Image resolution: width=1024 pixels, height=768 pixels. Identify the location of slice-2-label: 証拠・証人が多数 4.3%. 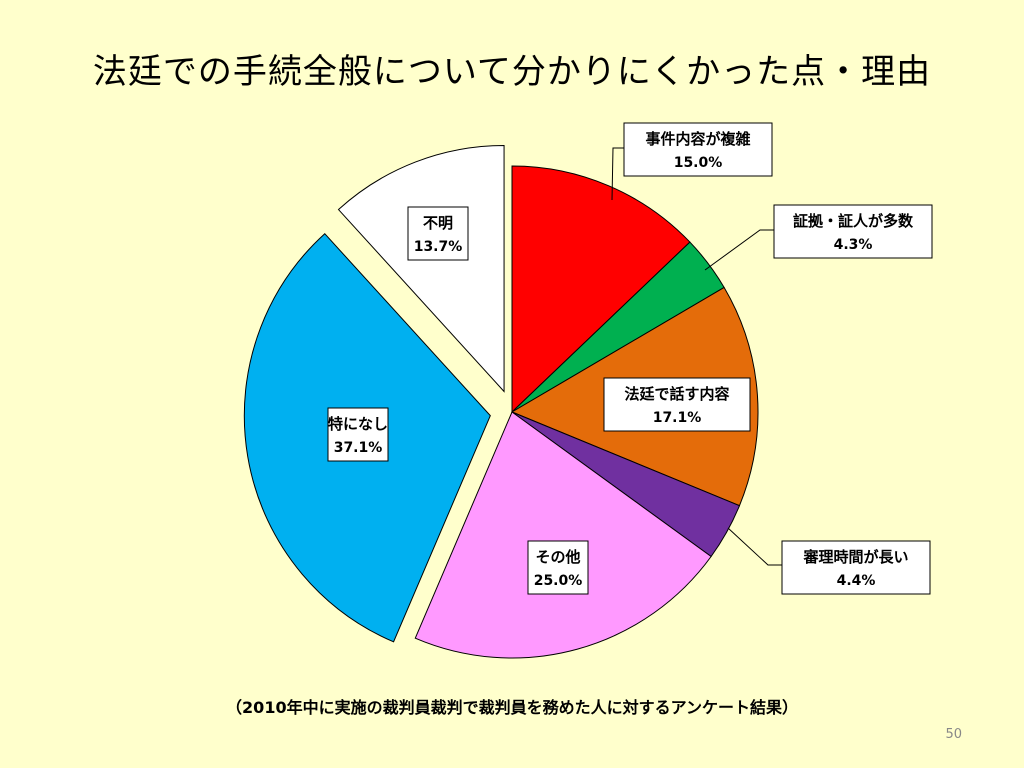
(853, 231).